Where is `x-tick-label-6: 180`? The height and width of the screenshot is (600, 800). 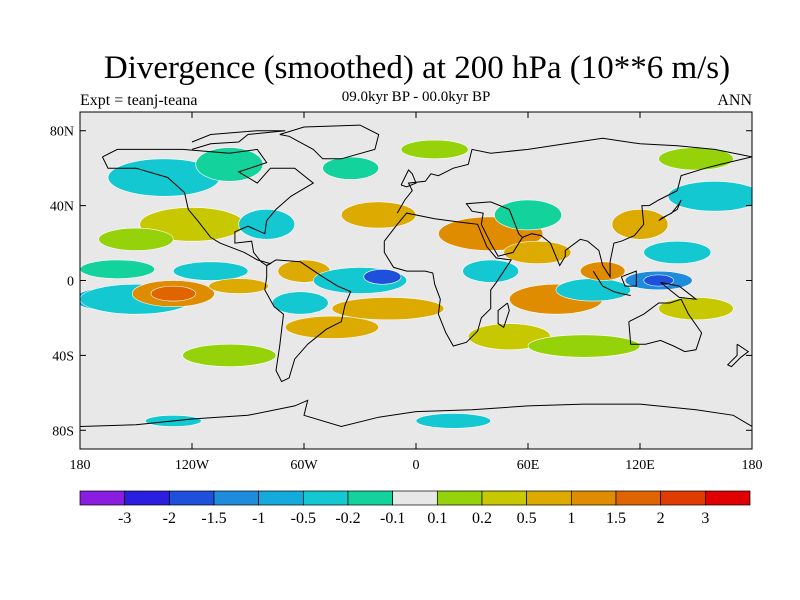 x-tick-label-6: 180 is located at coordinates (752, 465).